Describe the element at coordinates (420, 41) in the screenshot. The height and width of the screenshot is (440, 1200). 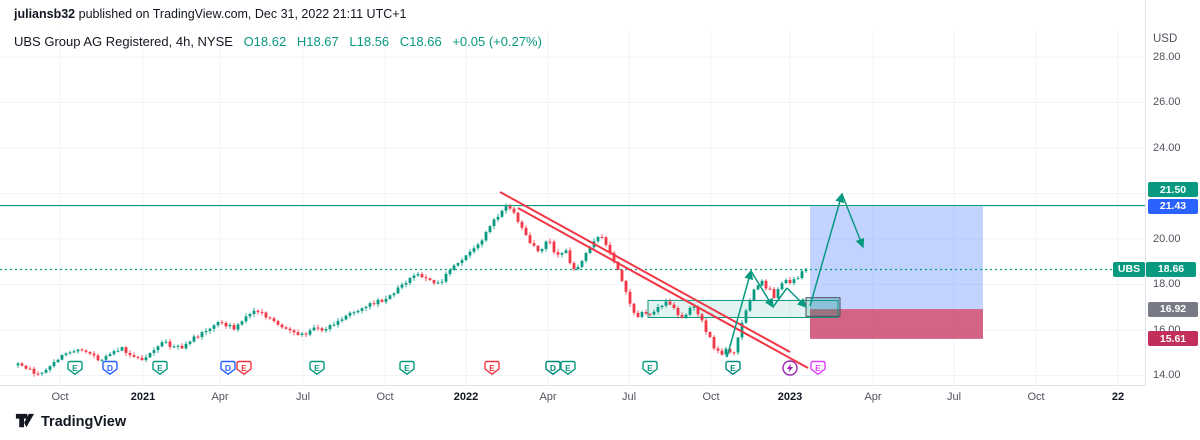
I see `ohlc-close: C18.66` at that location.